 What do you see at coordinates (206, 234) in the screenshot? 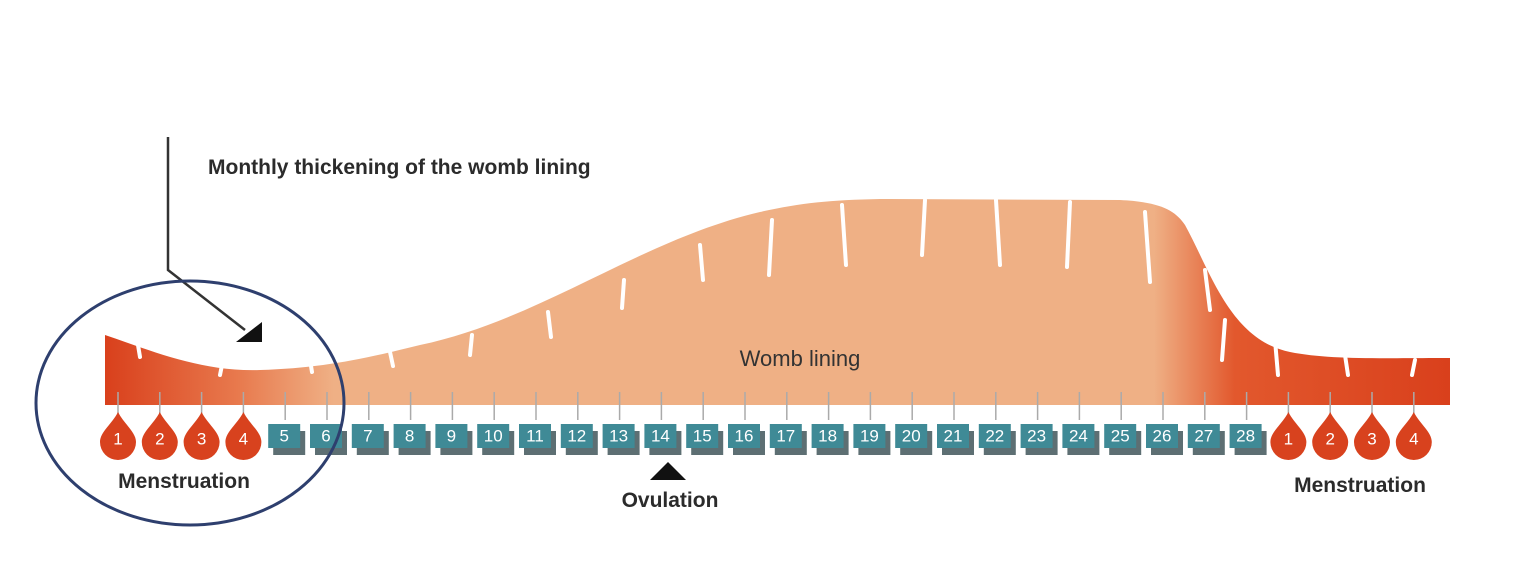
I see `pointer-line` at bounding box center [206, 234].